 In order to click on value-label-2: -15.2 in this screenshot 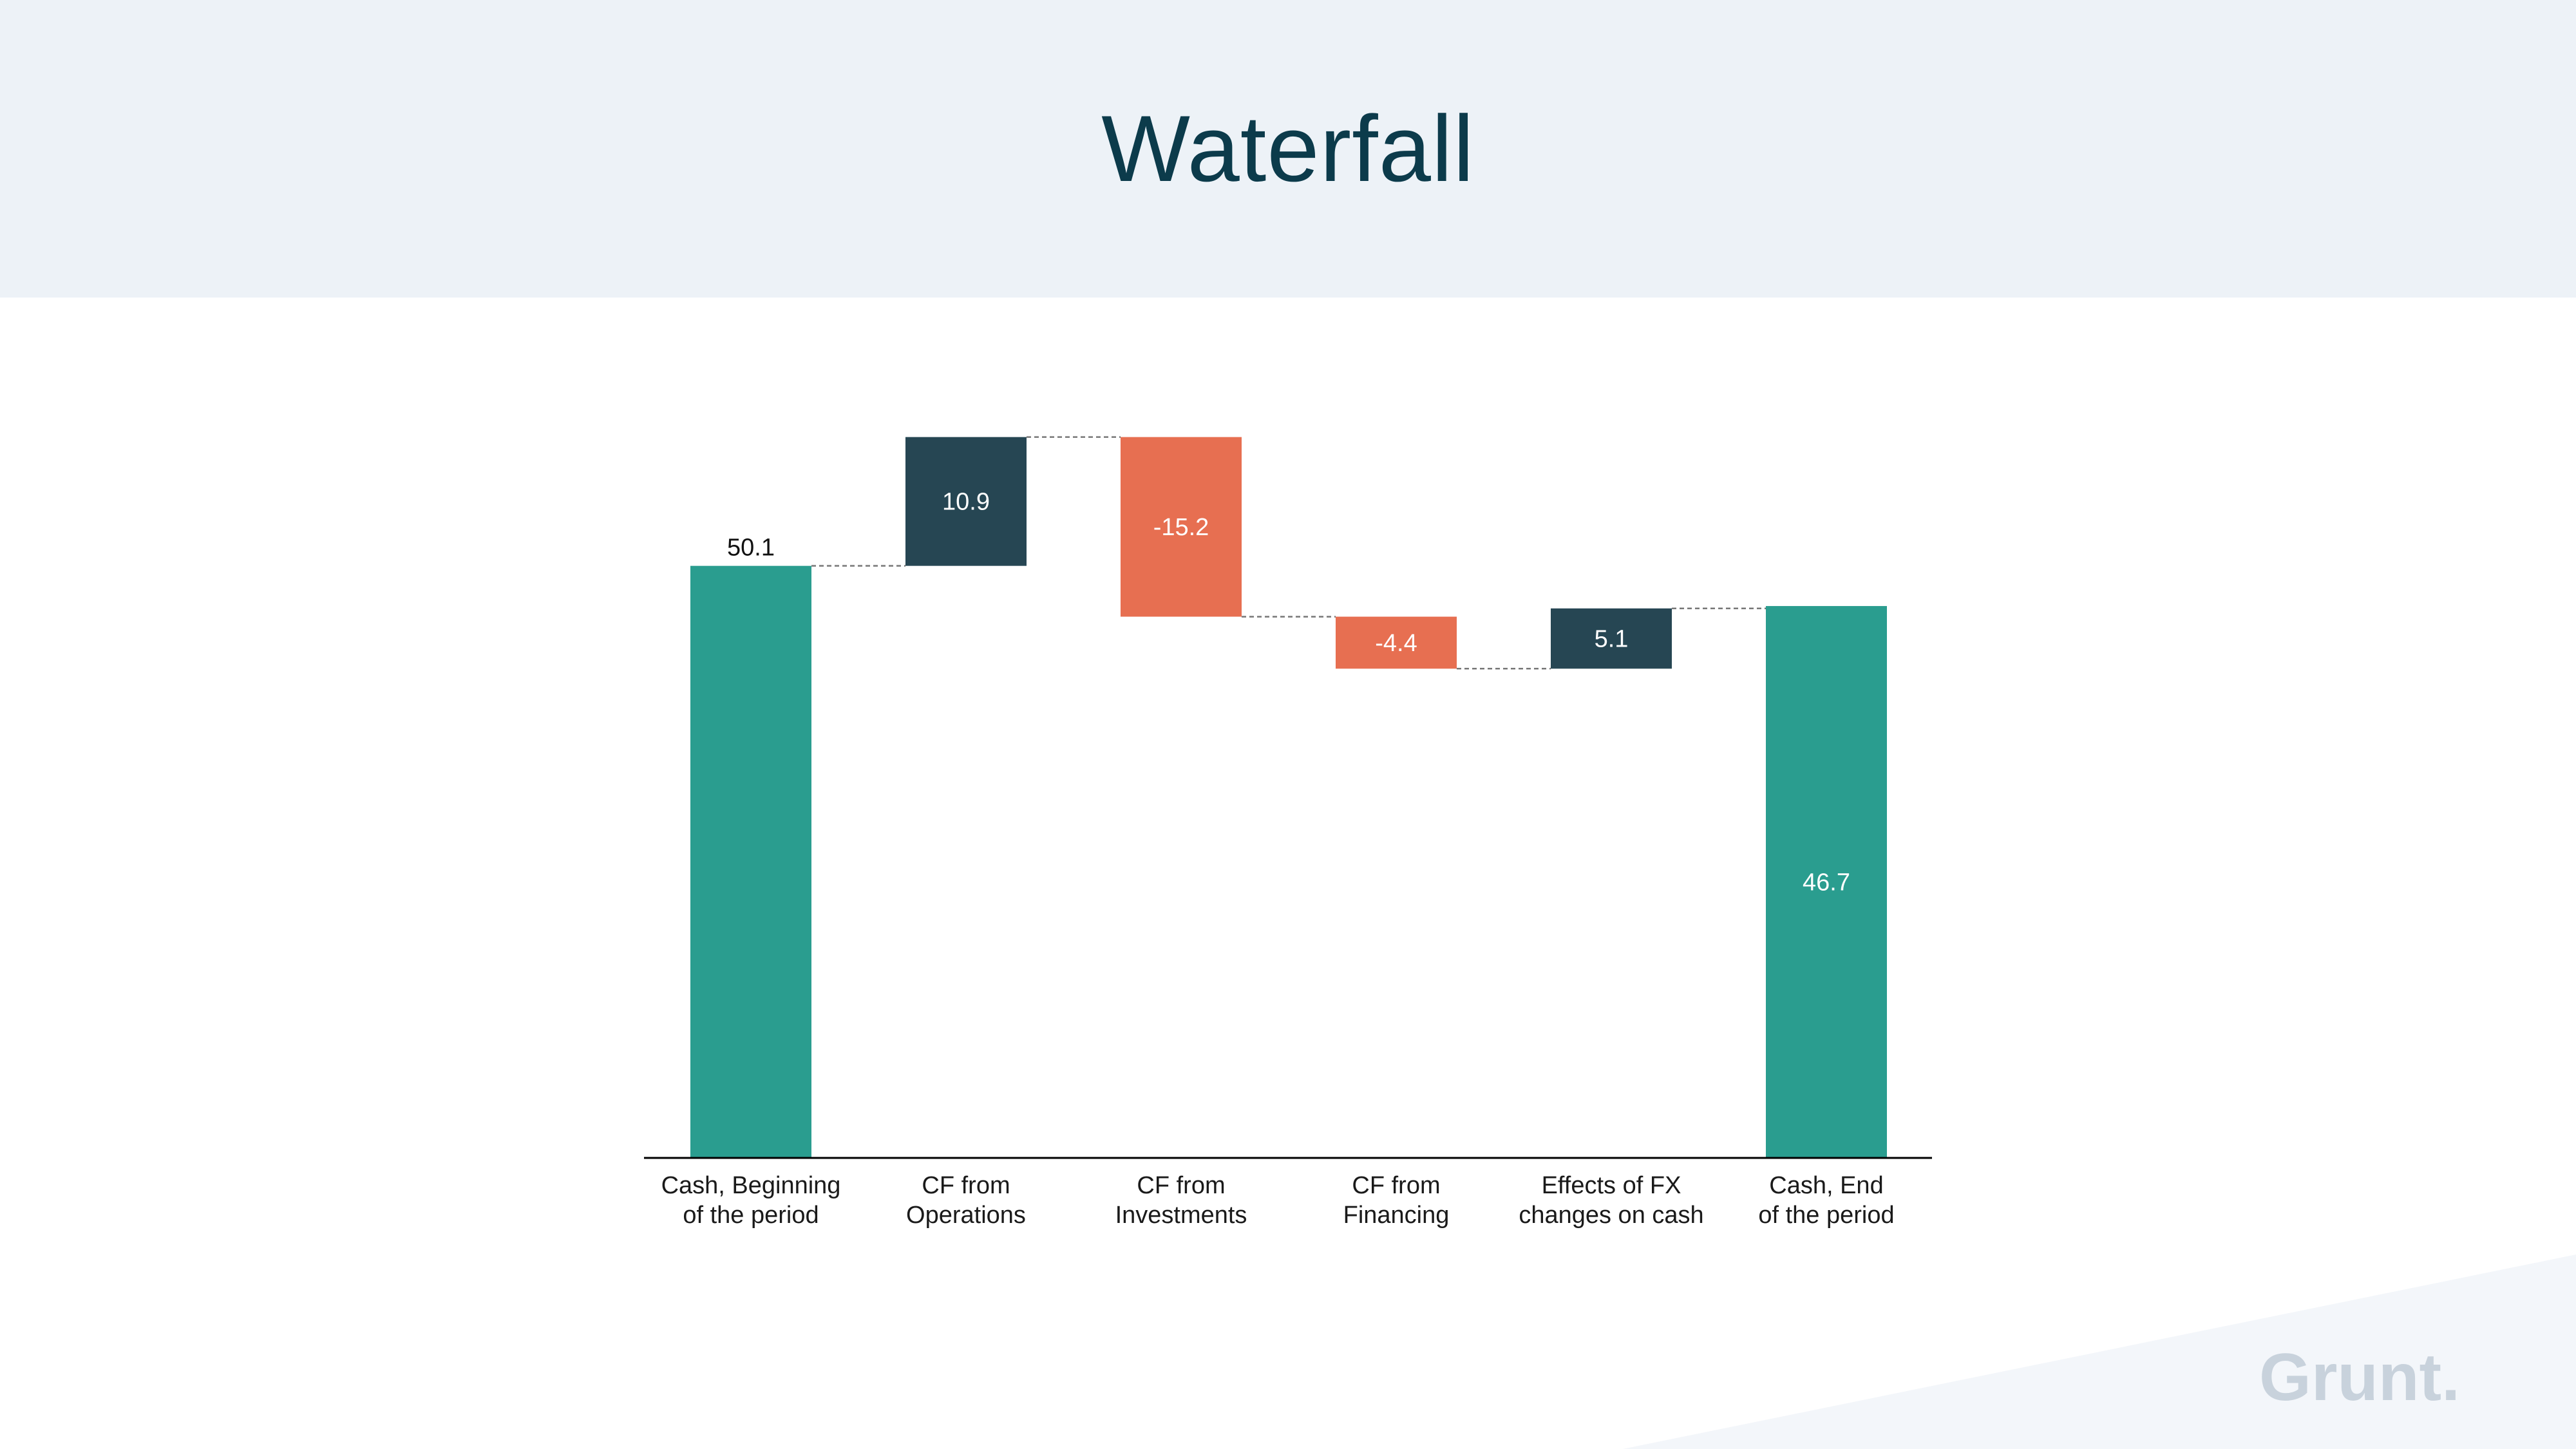, I will do `click(1181, 527)`.